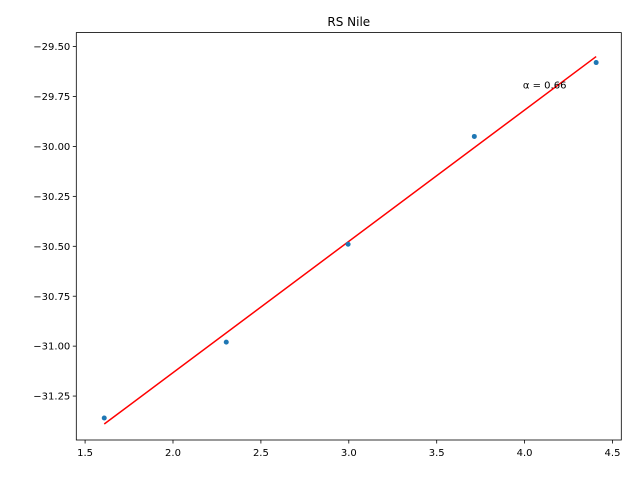 The width and height of the screenshot is (640, 480). Describe the element at coordinates (51, 397) in the screenshot. I see `y-tick-label: −31.25` at that location.